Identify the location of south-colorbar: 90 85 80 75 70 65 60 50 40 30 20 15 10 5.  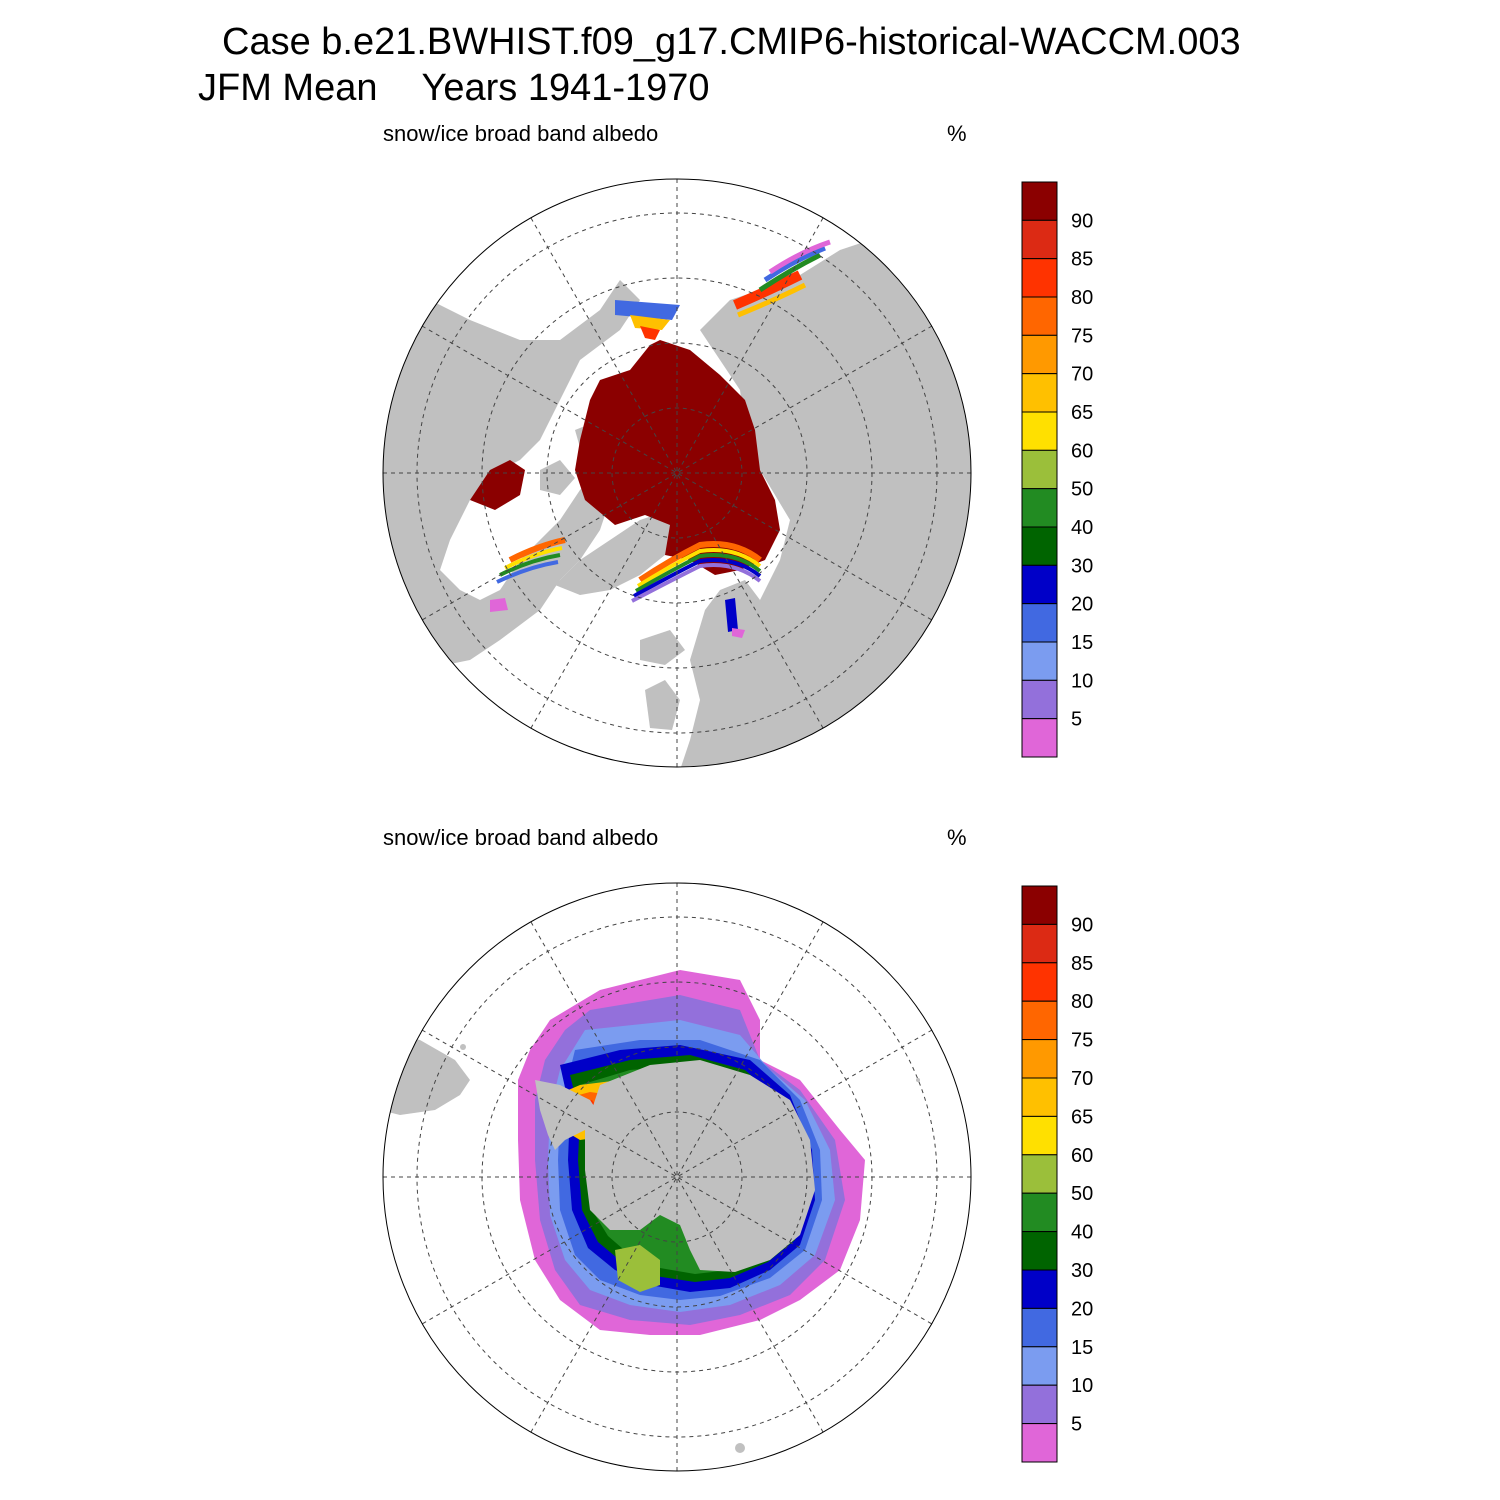
(1057, 1174).